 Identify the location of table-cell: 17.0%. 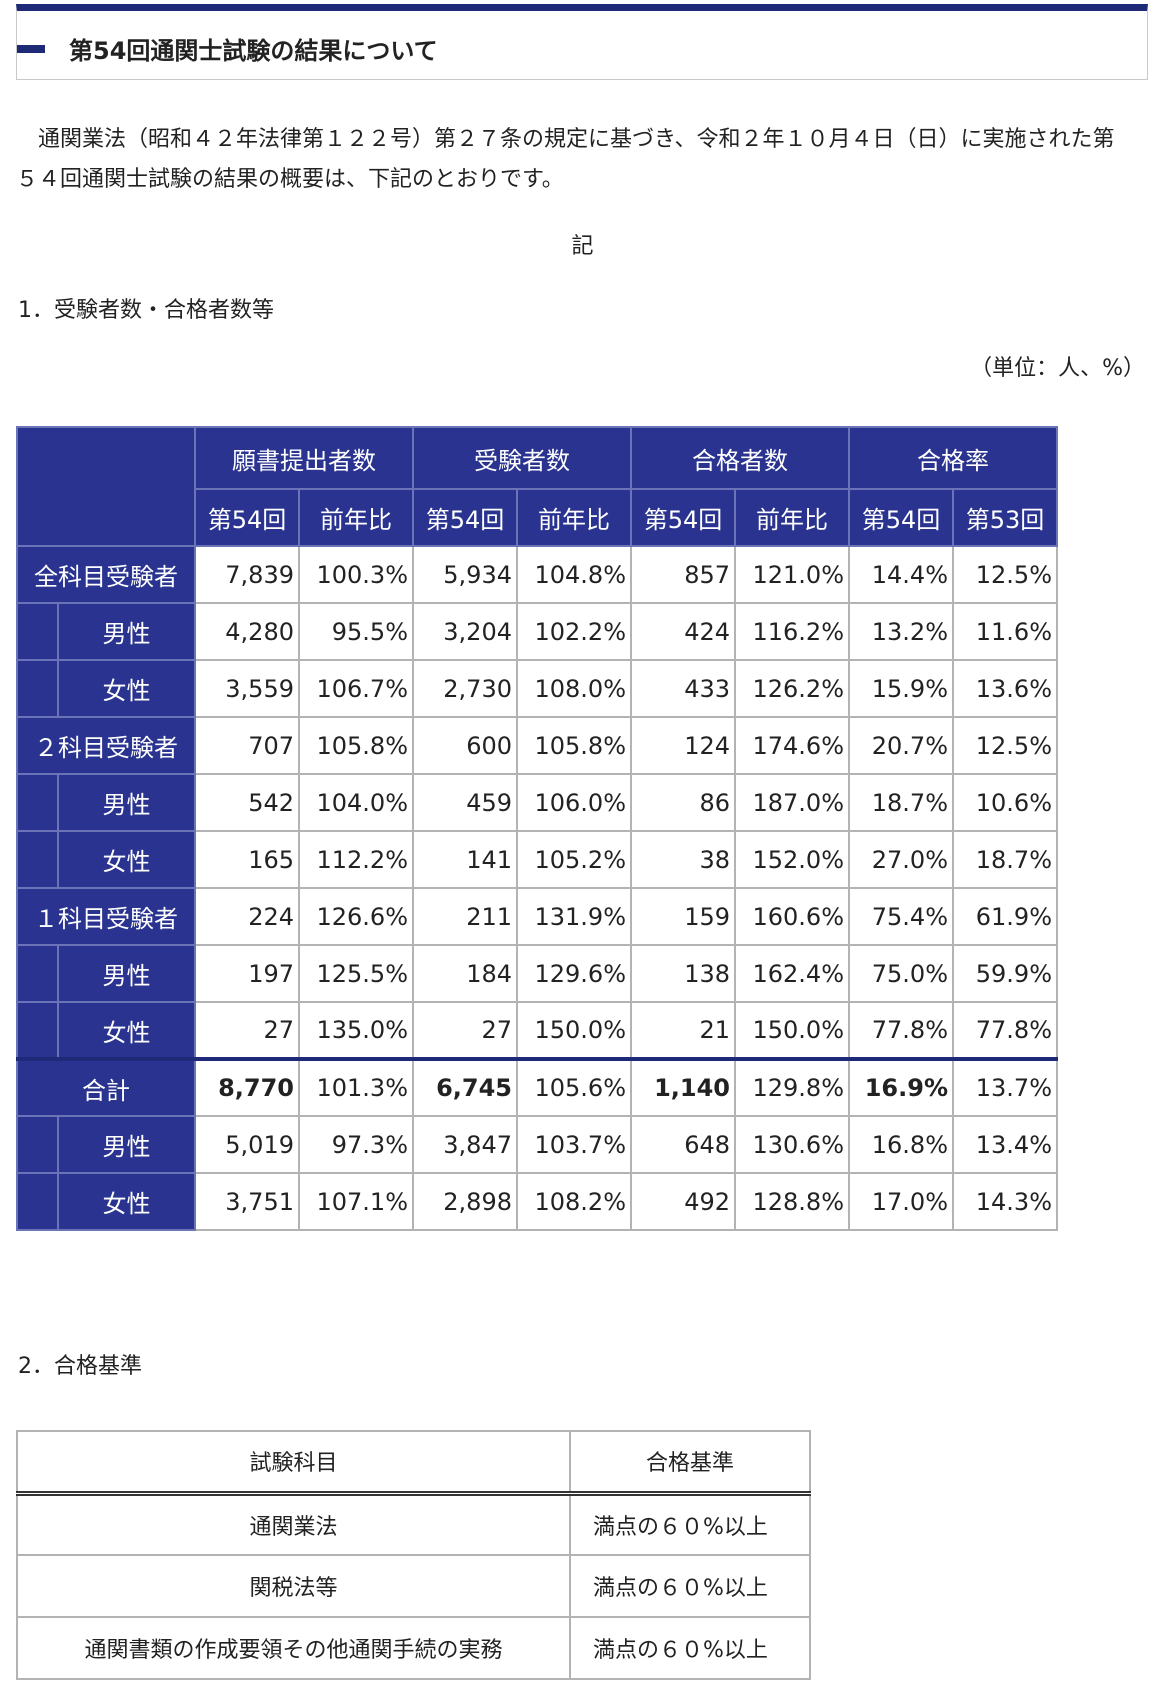
(901, 1201).